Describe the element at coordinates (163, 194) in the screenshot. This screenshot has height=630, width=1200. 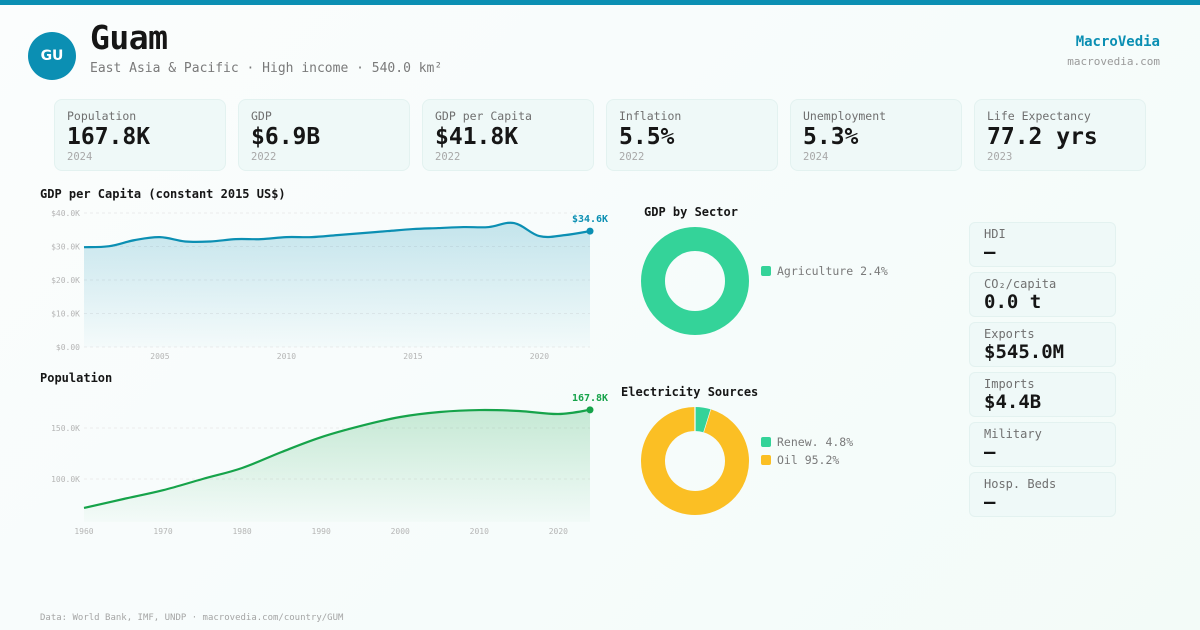
I see `gdp-chart-title: GDP per Capita (constant 2015 US$)` at that location.